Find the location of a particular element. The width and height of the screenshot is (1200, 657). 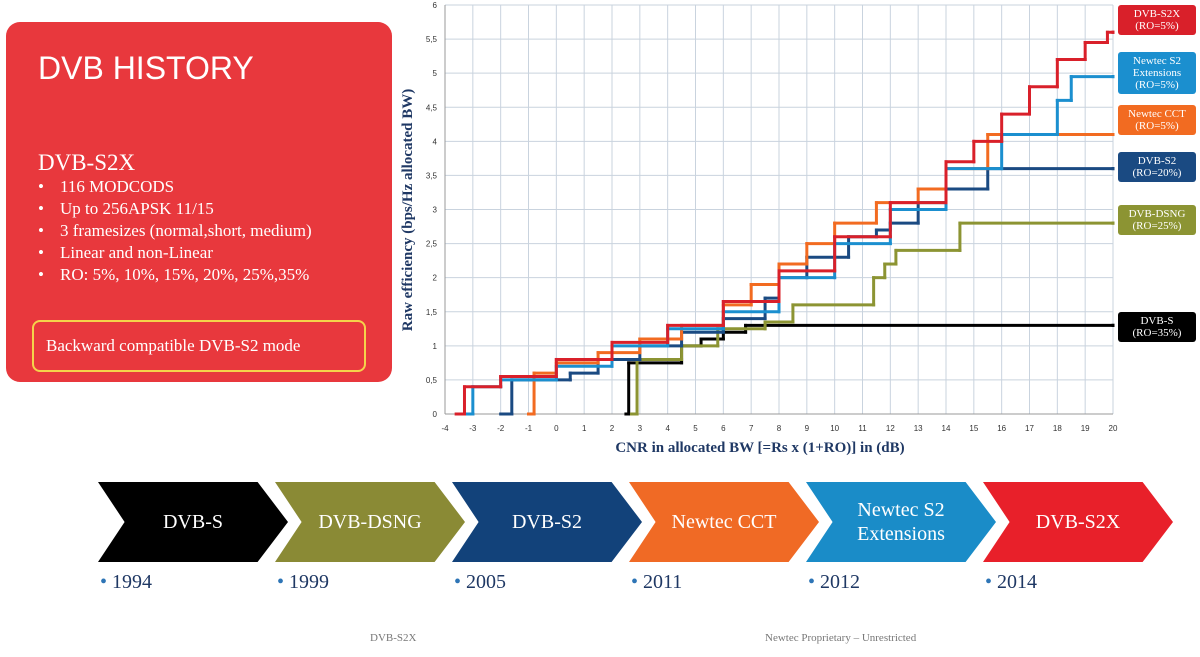

timeline-label: Newtec CCT is located at coordinates (724, 522).